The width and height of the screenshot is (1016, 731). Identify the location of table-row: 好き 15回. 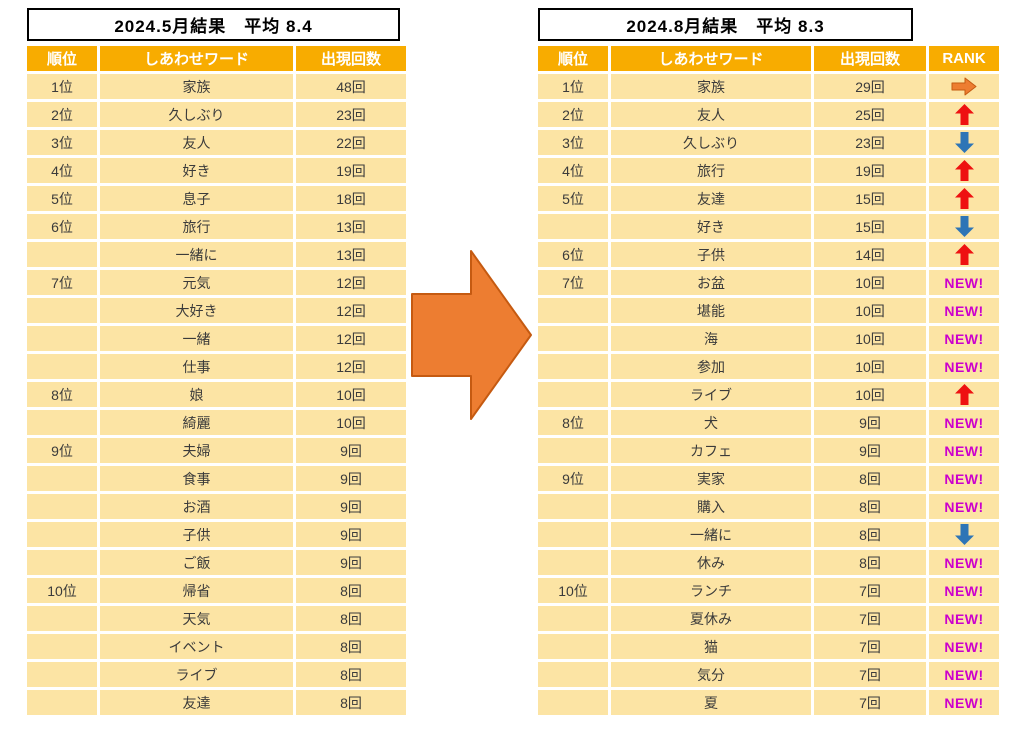
(768, 226).